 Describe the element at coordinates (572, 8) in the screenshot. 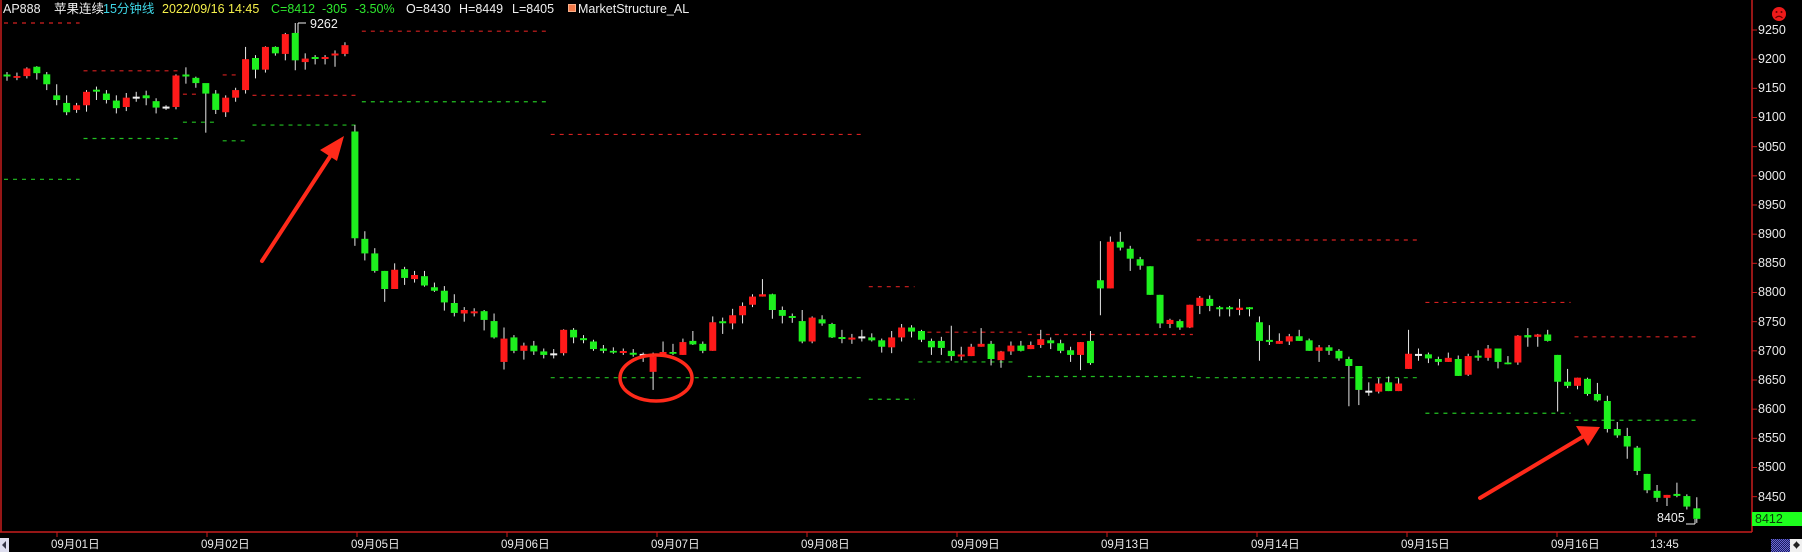

I see `indicator-color-icon` at that location.